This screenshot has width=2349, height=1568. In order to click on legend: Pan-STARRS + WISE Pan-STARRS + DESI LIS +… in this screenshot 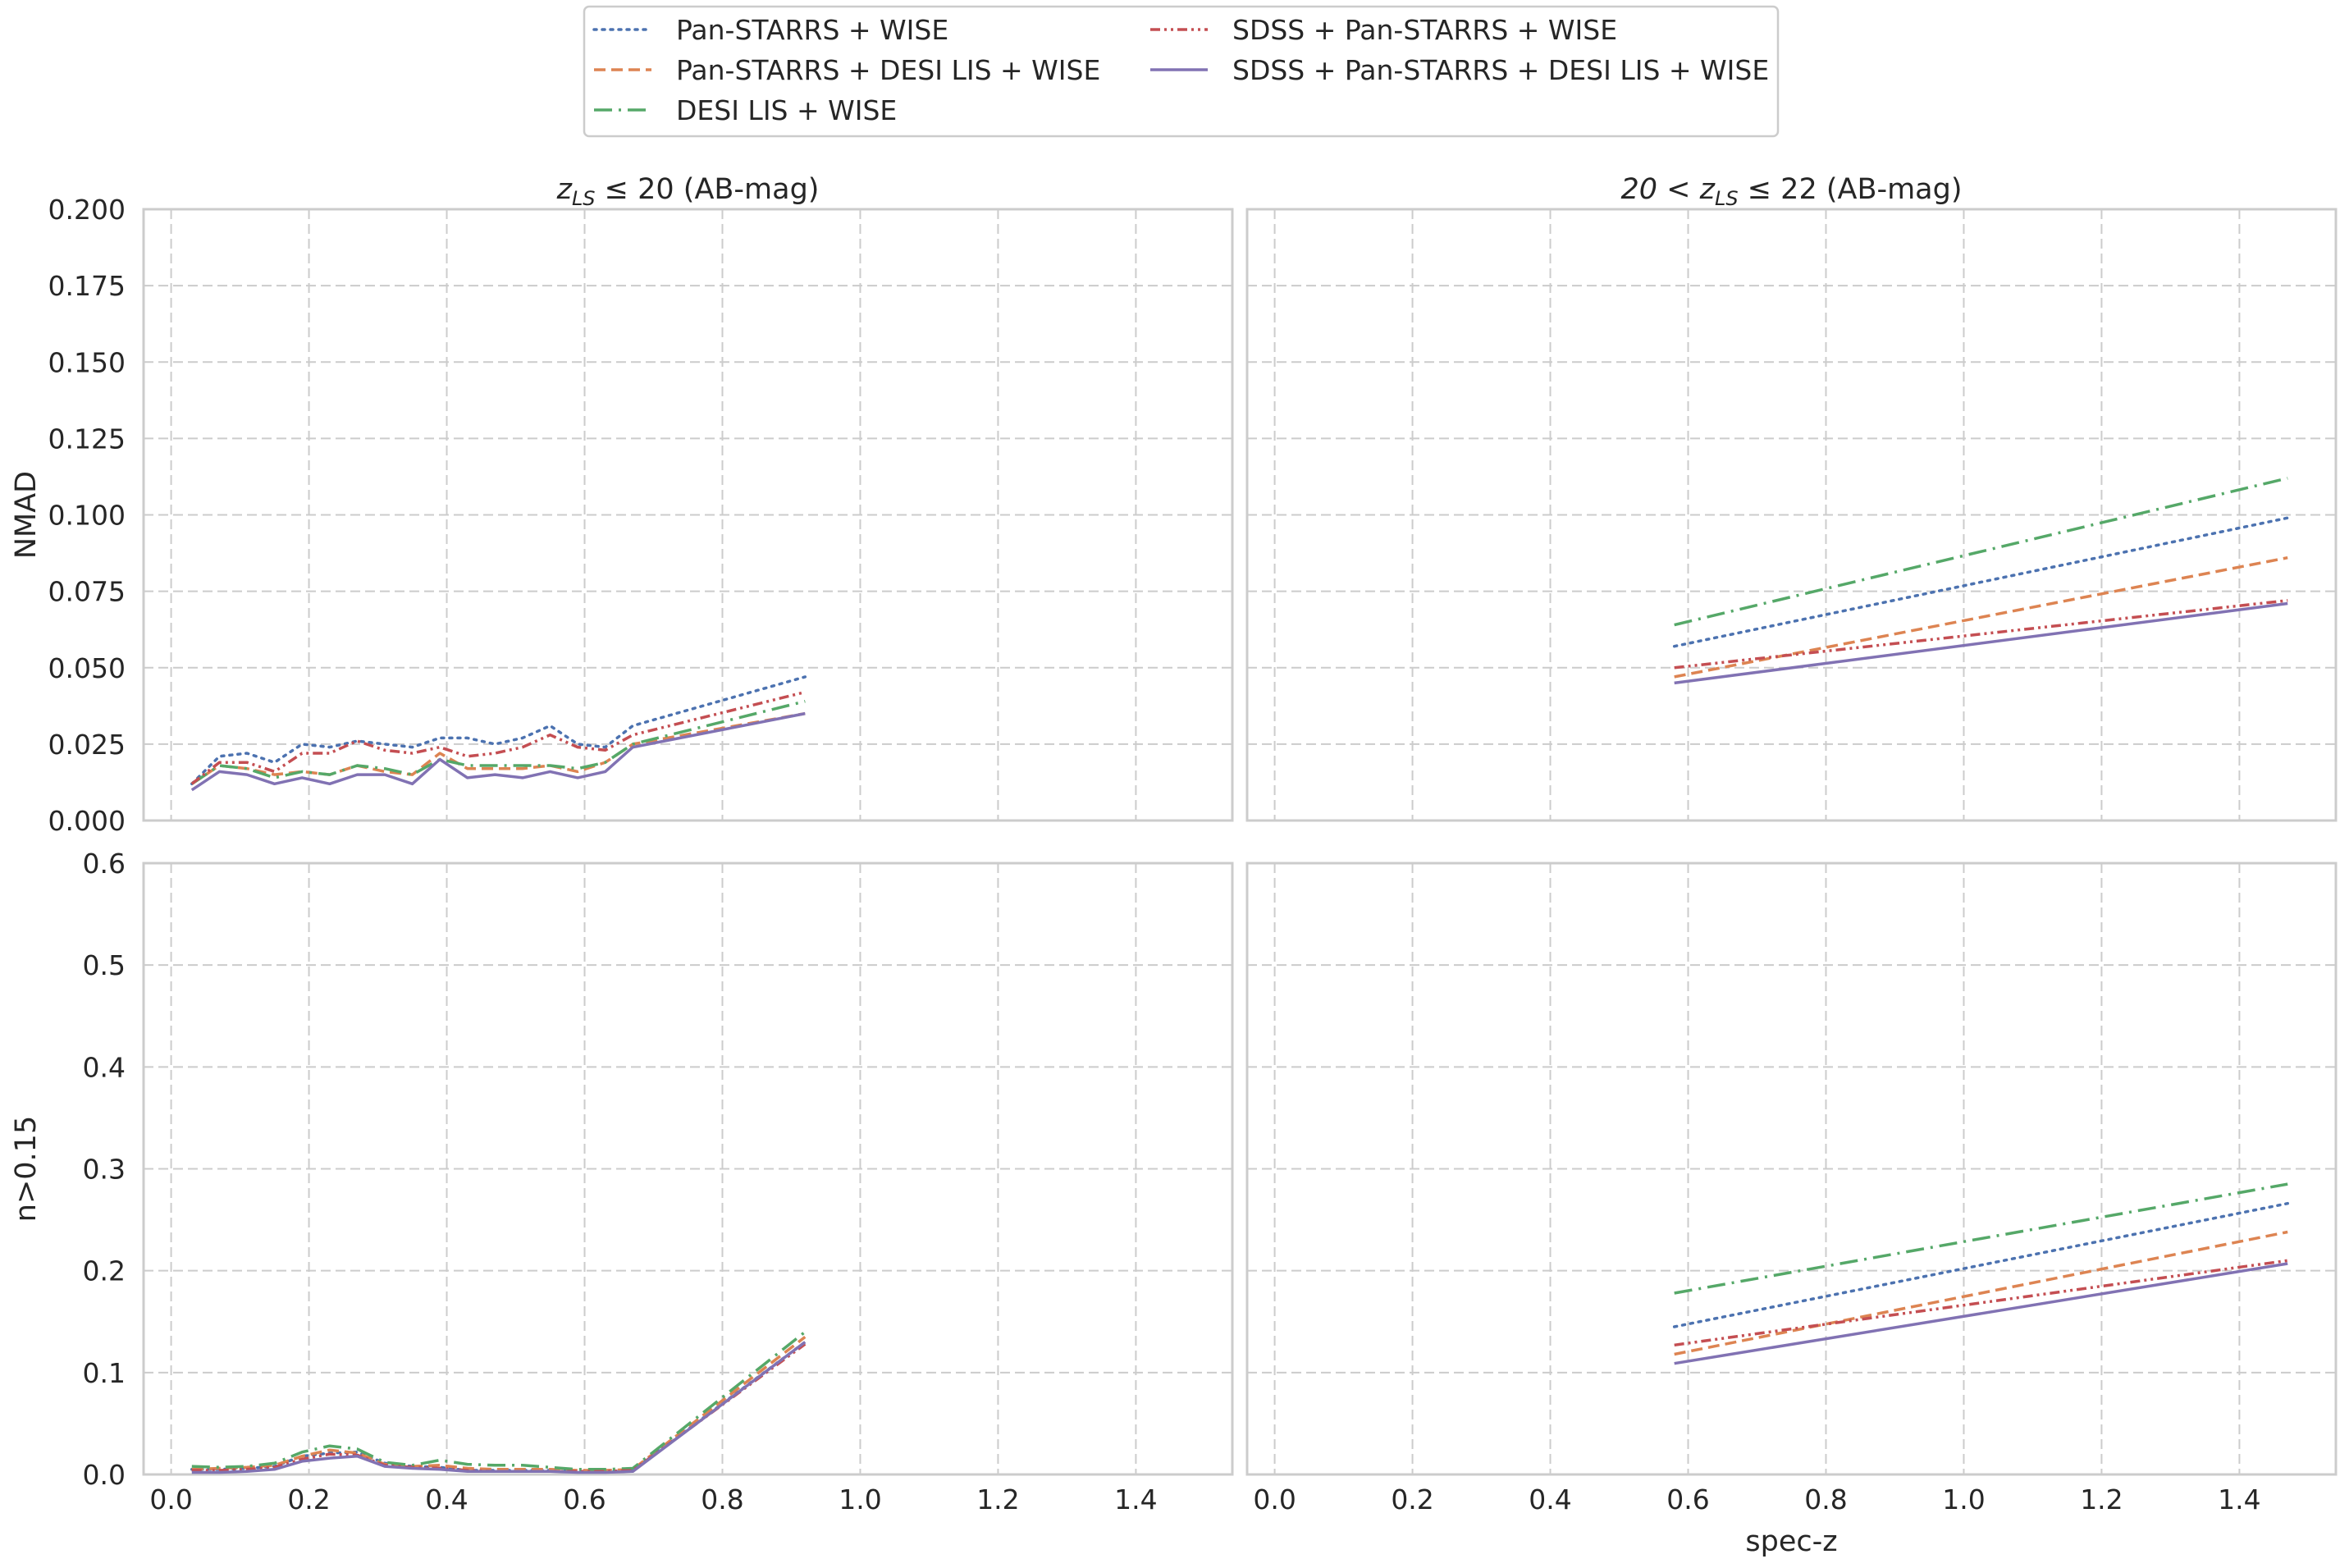, I will do `click(1181, 71)`.